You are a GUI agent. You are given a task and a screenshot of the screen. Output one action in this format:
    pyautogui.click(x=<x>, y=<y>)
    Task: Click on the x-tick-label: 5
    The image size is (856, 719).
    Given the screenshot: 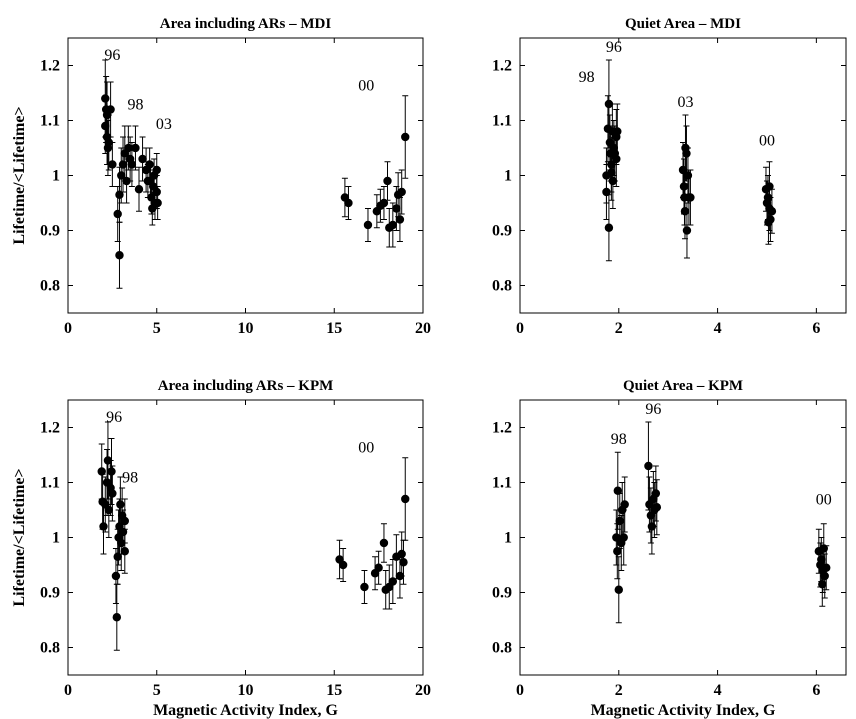 What is the action you would take?
    pyautogui.click(x=157, y=328)
    